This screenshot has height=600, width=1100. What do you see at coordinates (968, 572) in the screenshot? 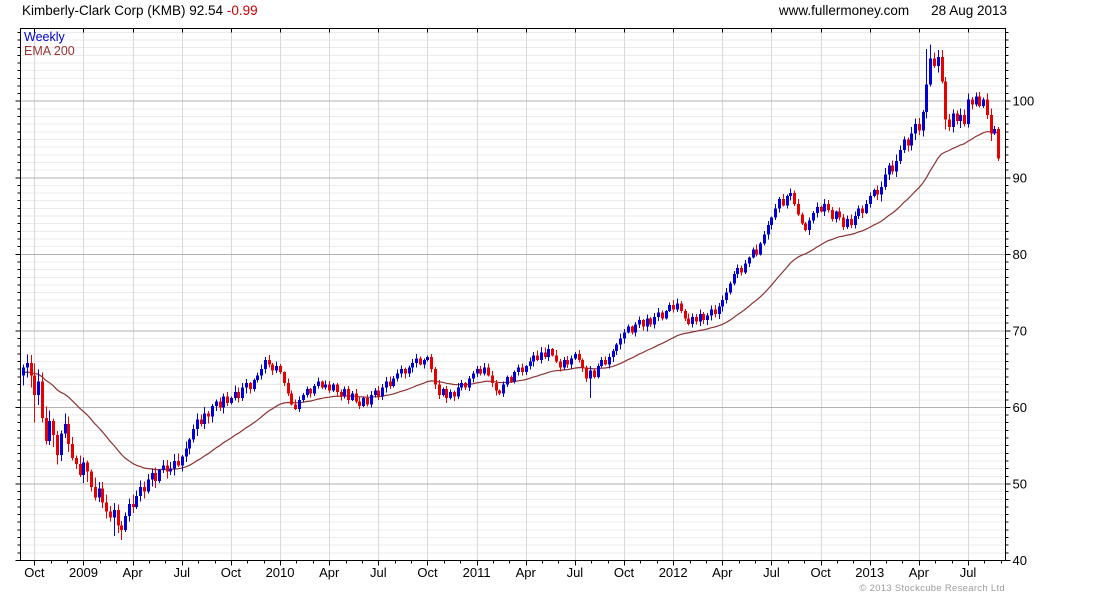
I see `x-axis-label: Jul` at bounding box center [968, 572].